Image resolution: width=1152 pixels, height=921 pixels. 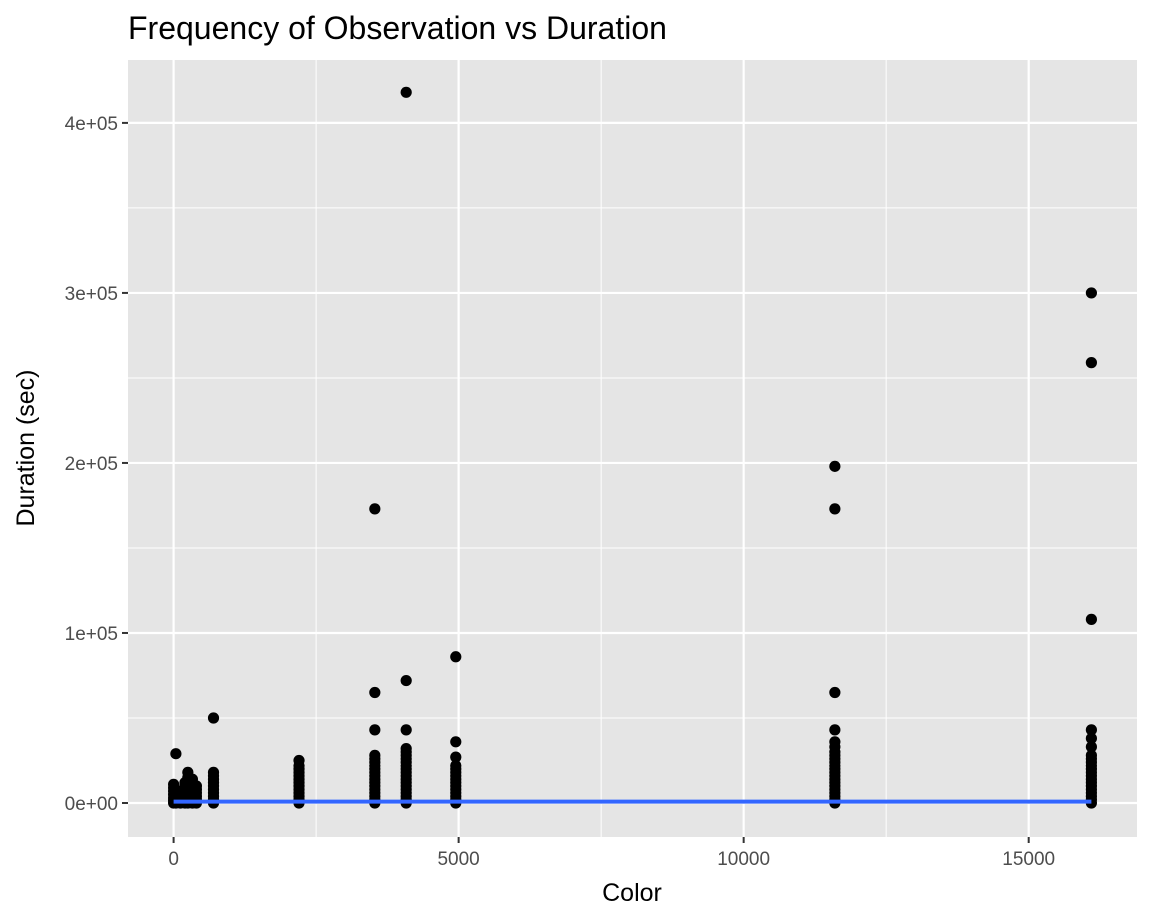 What do you see at coordinates (91, 294) in the screenshot?
I see `y-tick-label: 3e+05` at bounding box center [91, 294].